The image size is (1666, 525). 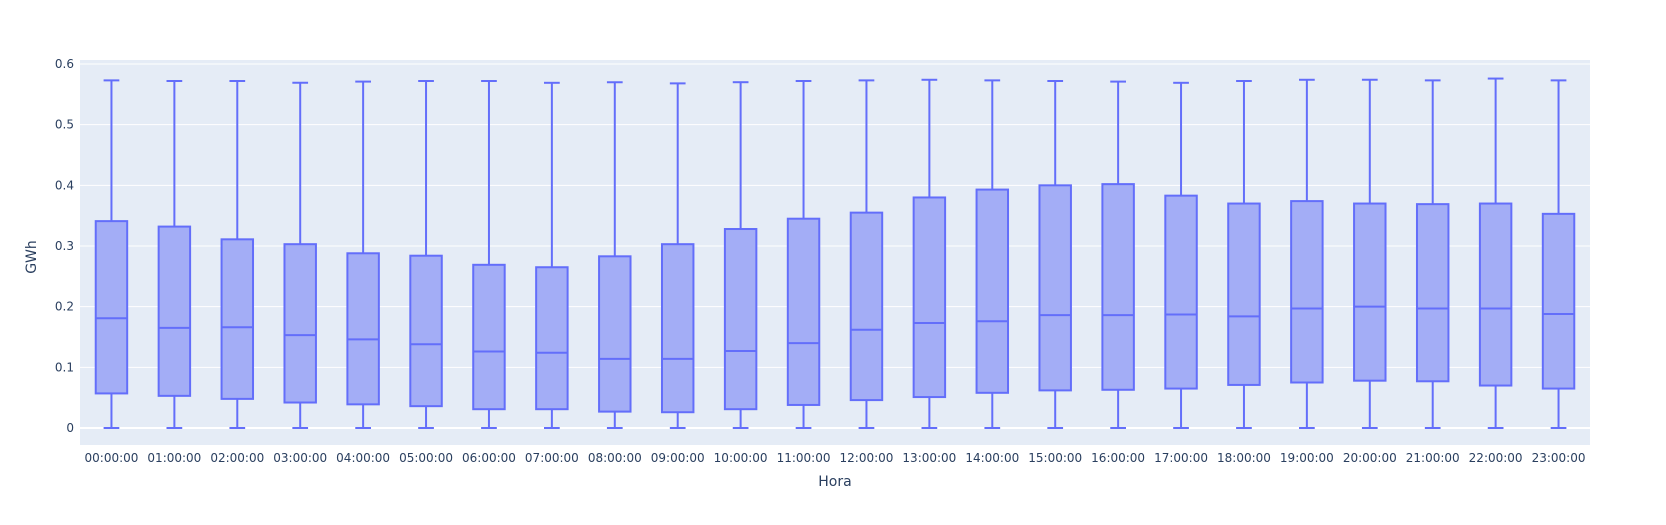 What do you see at coordinates (992, 458) in the screenshot?
I see `x-tick-label: 14:00:00` at bounding box center [992, 458].